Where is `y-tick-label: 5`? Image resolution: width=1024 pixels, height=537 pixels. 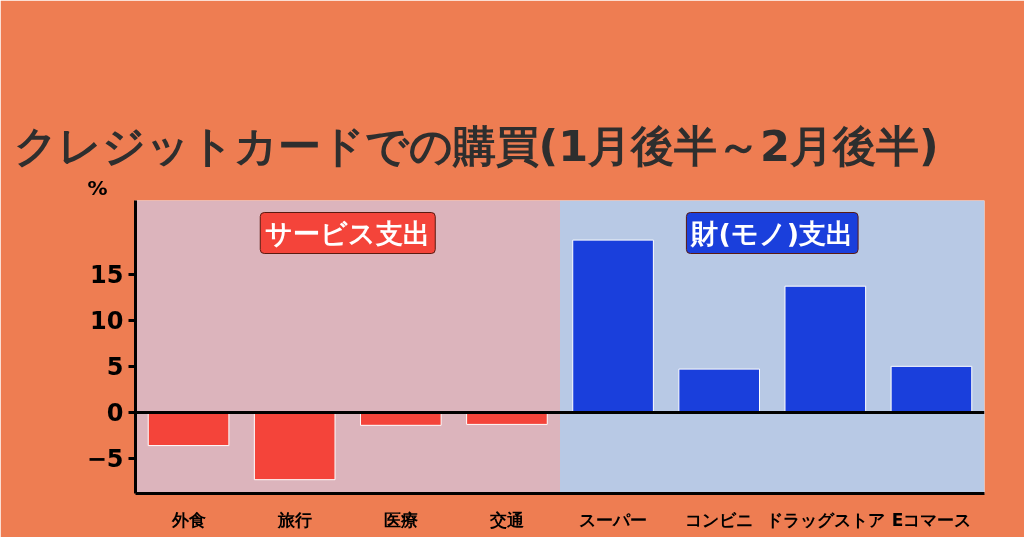 y-tick-label: 5 is located at coordinates (115, 367).